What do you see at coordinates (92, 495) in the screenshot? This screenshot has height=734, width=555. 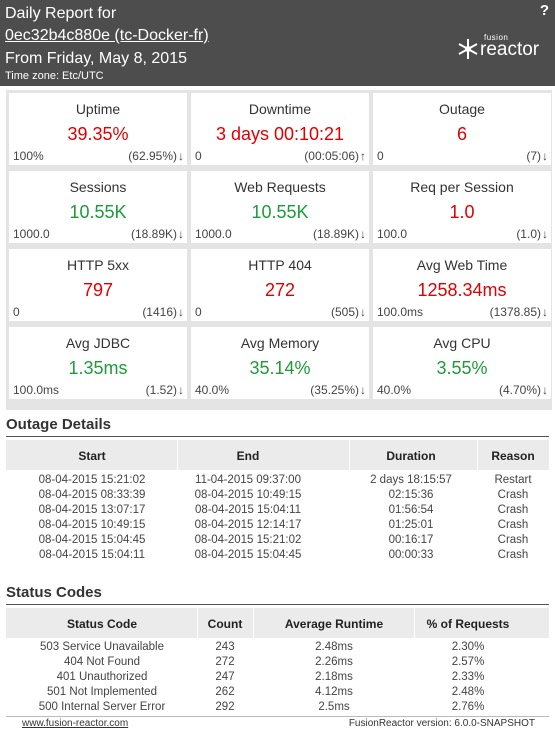 I see `table-cell: 08-04-2015 08:33:39` at bounding box center [92, 495].